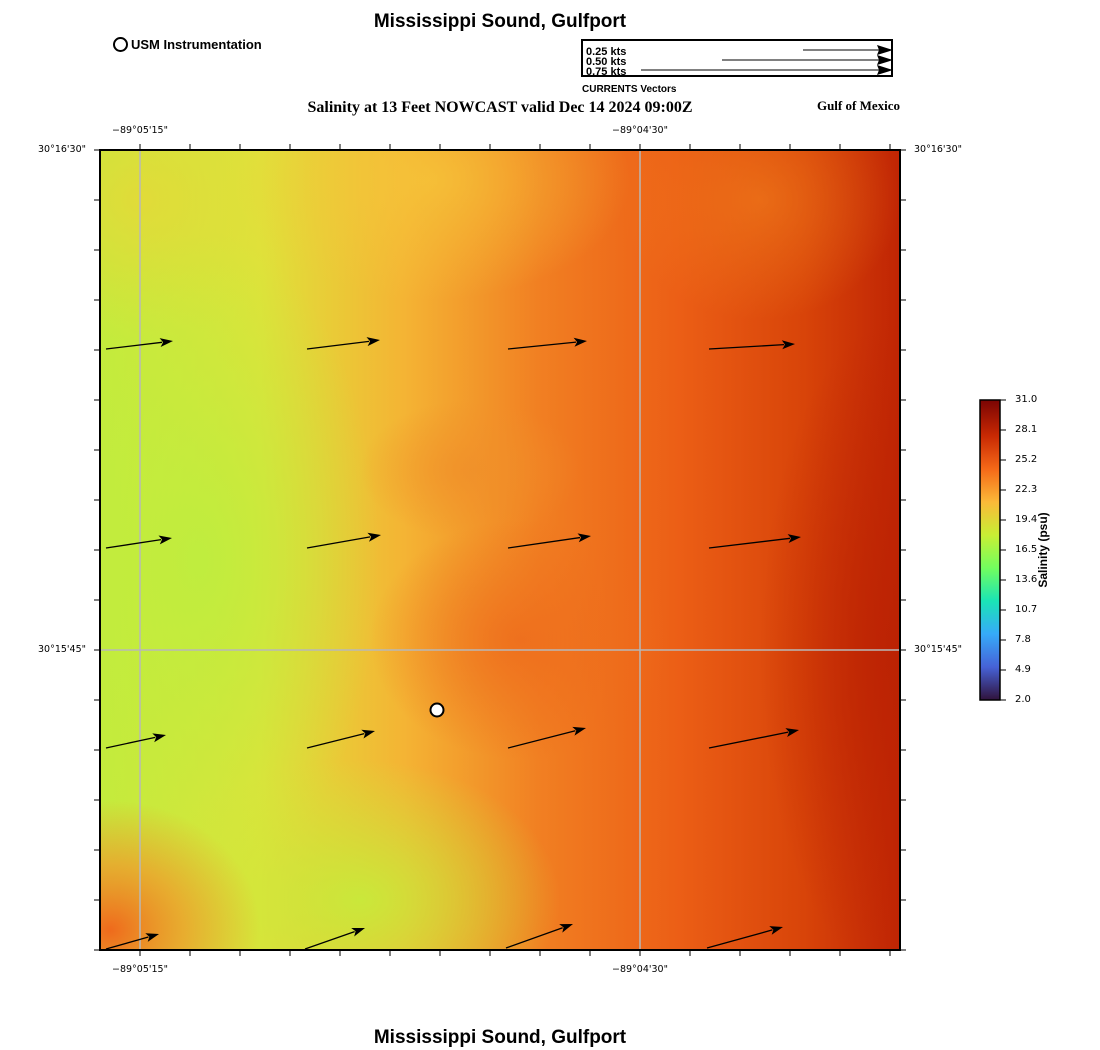 The height and width of the screenshot is (1050, 1100). What do you see at coordinates (62, 649) in the screenshot?
I see `lat-label-left-2: 30°15'45"` at bounding box center [62, 649].